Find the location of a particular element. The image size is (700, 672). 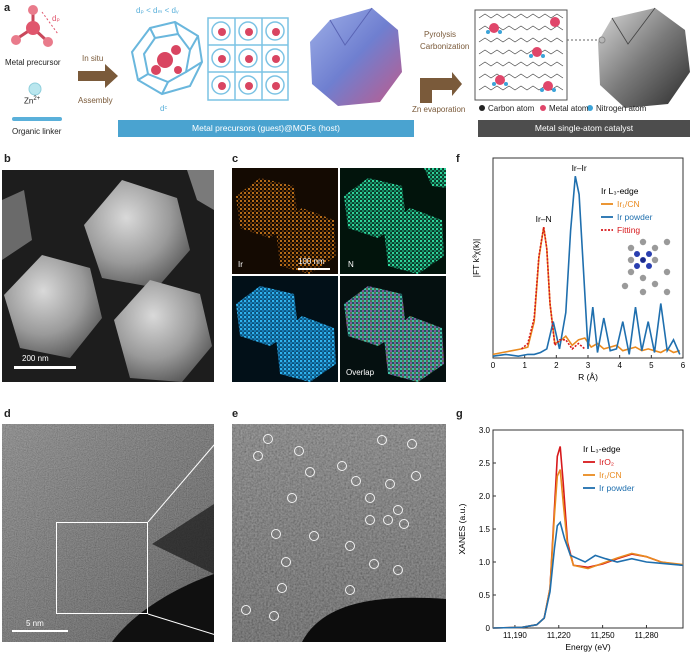

scale-label-b: 200 nm is located at coordinates (35, 358).